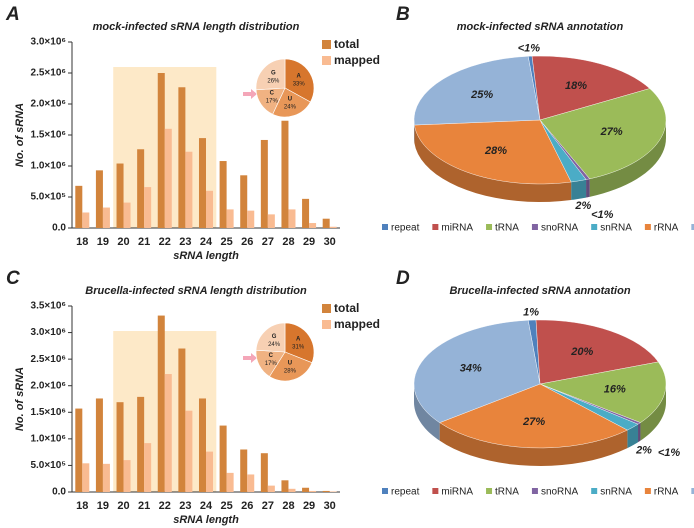 Image resolution: width=694 pixels, height=528 pixels. What do you see at coordinates (457, 492) in the screenshot?
I see `legend-label: miRNA` at bounding box center [457, 492].